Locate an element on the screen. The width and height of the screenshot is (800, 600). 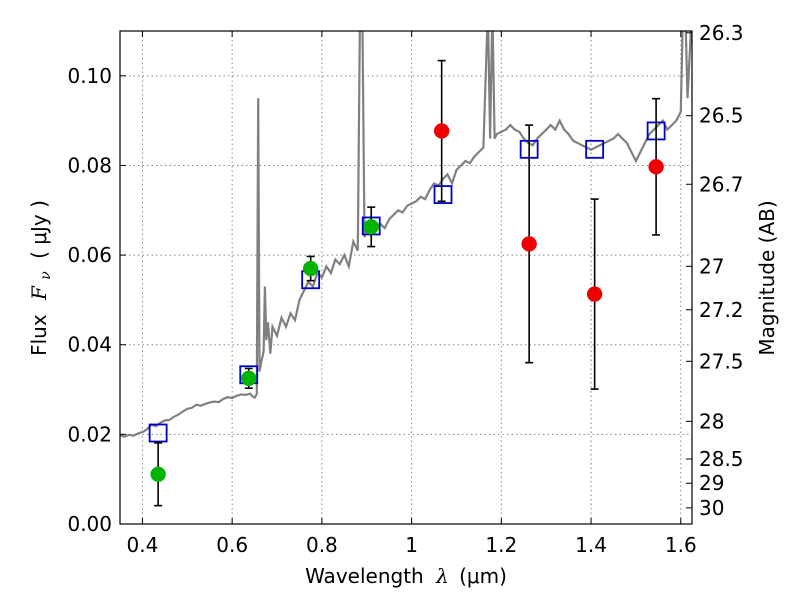
x-tick-label: 0.8 is located at coordinates (322, 545).